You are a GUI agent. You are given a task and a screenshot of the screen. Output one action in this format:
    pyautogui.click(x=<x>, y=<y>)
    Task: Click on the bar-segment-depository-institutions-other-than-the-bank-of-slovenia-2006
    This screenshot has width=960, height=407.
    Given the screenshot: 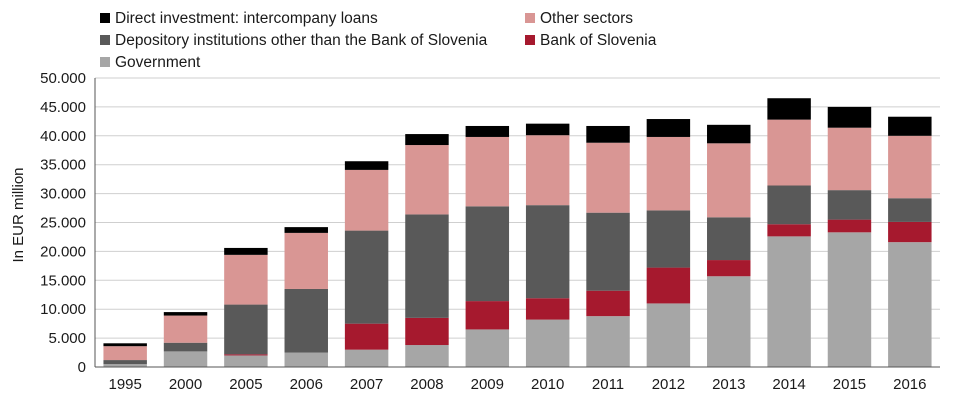 What is the action you would take?
    pyautogui.click(x=306, y=320)
    